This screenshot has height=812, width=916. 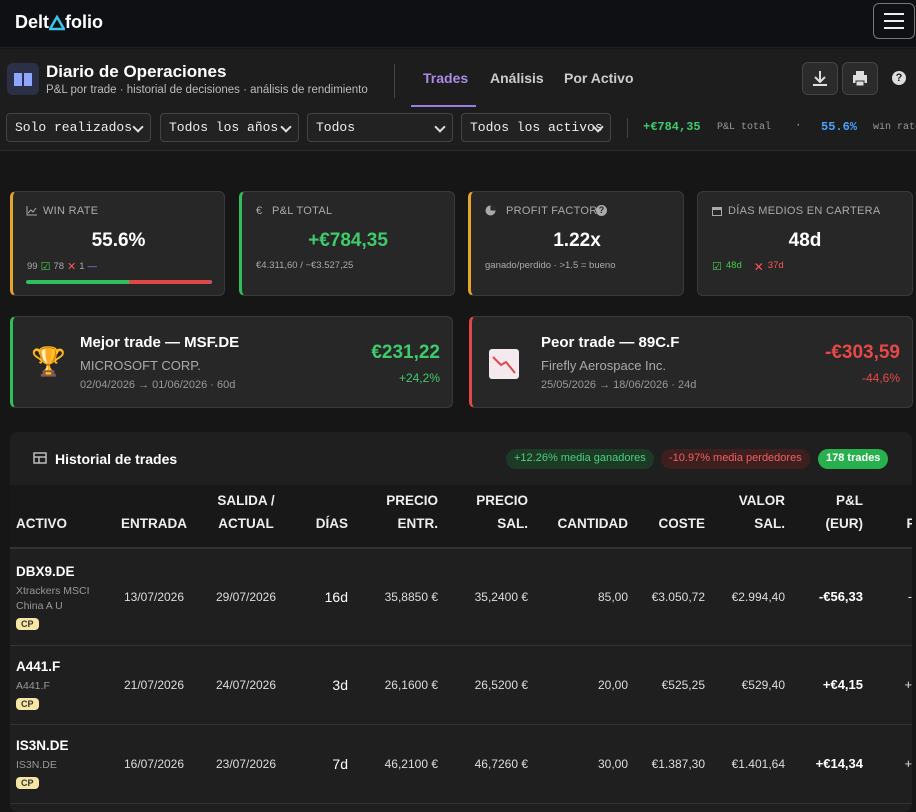 What do you see at coordinates (552, 211) in the screenshot?
I see `card-label: PROFIT FACTOR` at bounding box center [552, 211].